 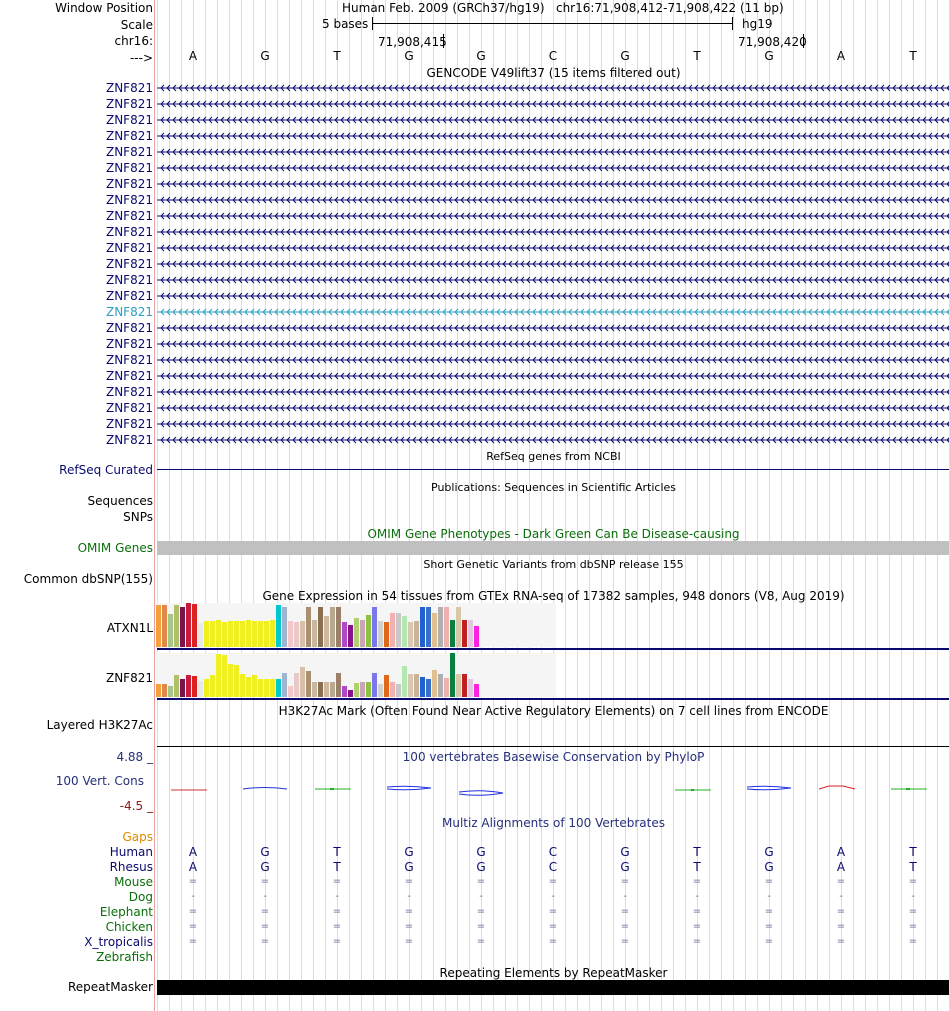 I want to click on omim-label: OMIM Genes, so click(x=115, y=548).